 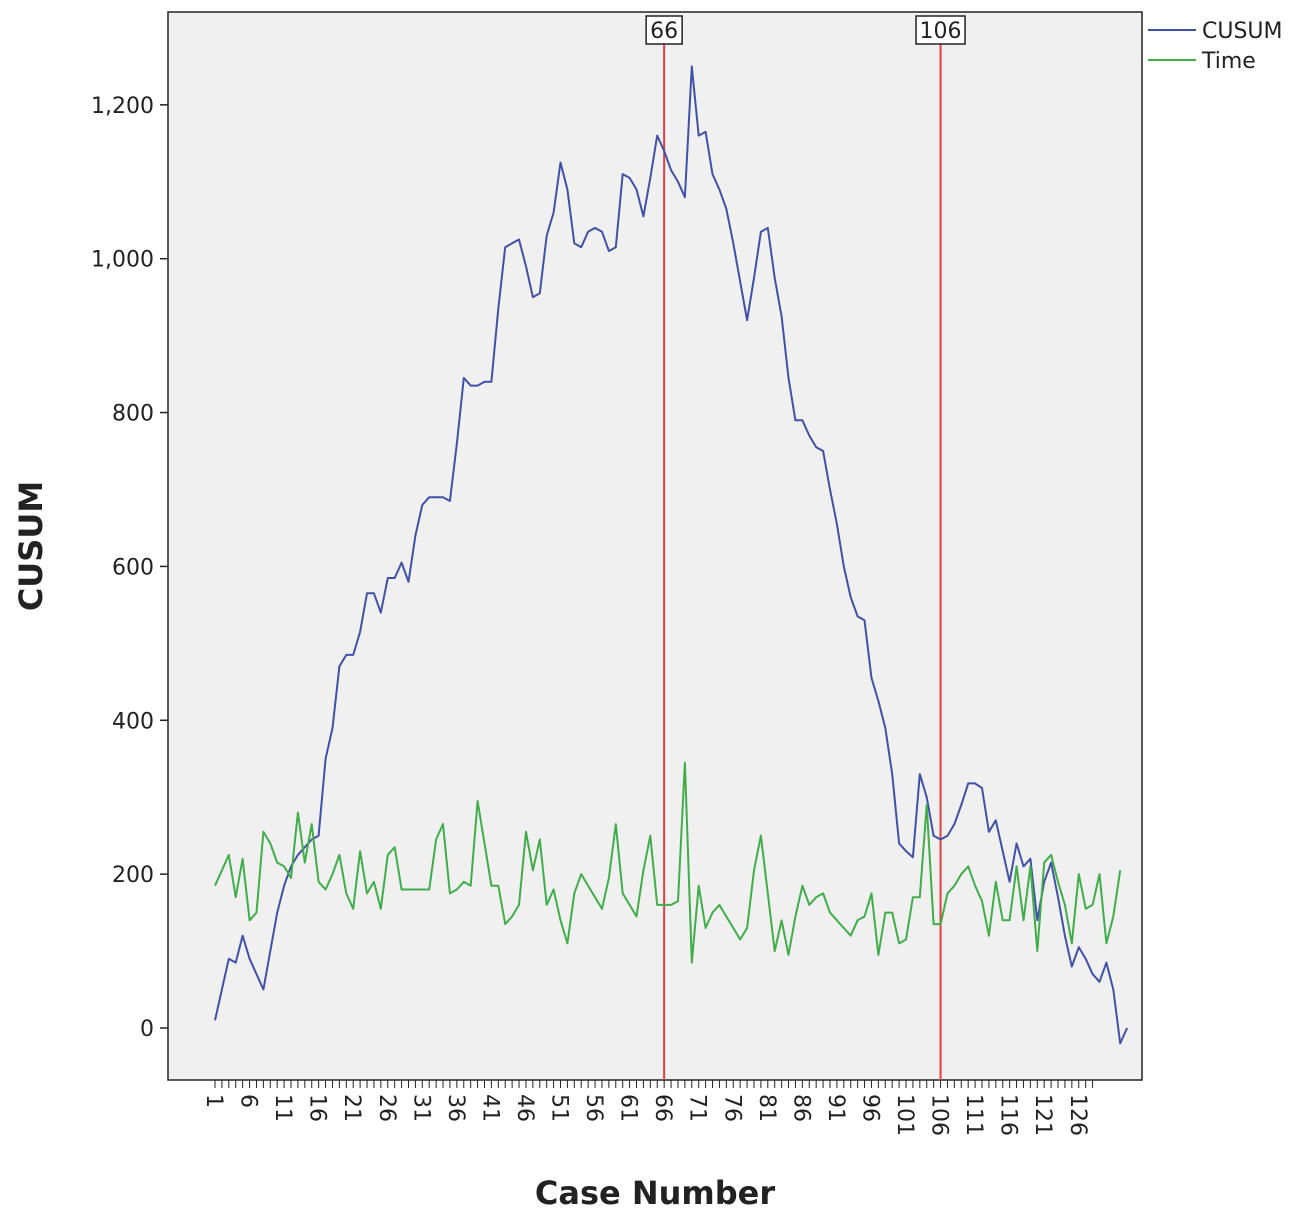 I want to click on x-tick-label: 96, so click(x=869, y=1108).